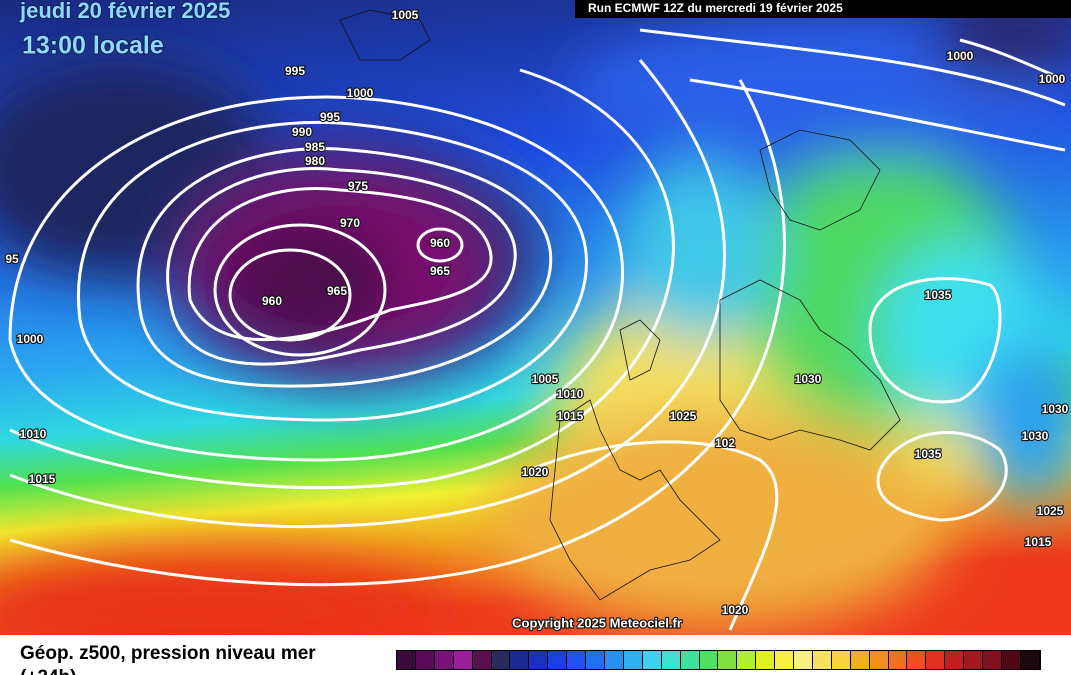 This screenshot has height=675, width=1071. Describe the element at coordinates (168, 653) in the screenshot. I see `legend-title: Géop. z500, pression niveau mer` at that location.